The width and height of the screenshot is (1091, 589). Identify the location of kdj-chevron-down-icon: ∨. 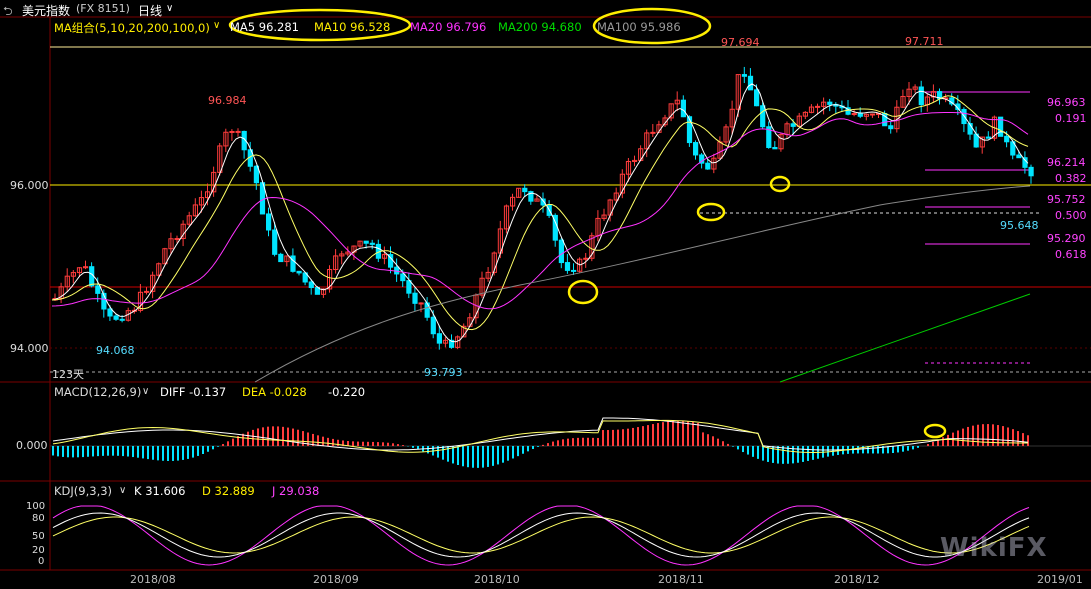
(123, 490).